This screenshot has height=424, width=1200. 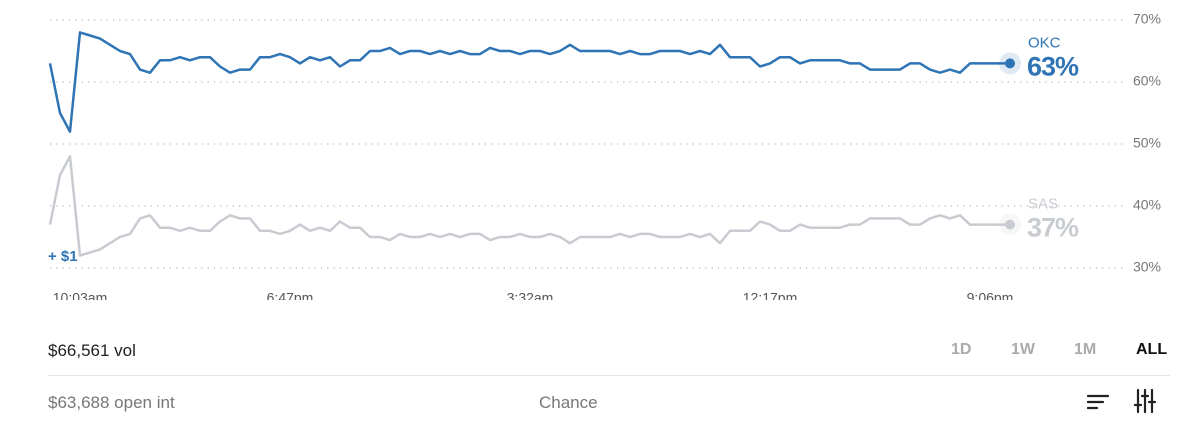 What do you see at coordinates (1152, 349) in the screenshot?
I see `range-button: ALL` at bounding box center [1152, 349].